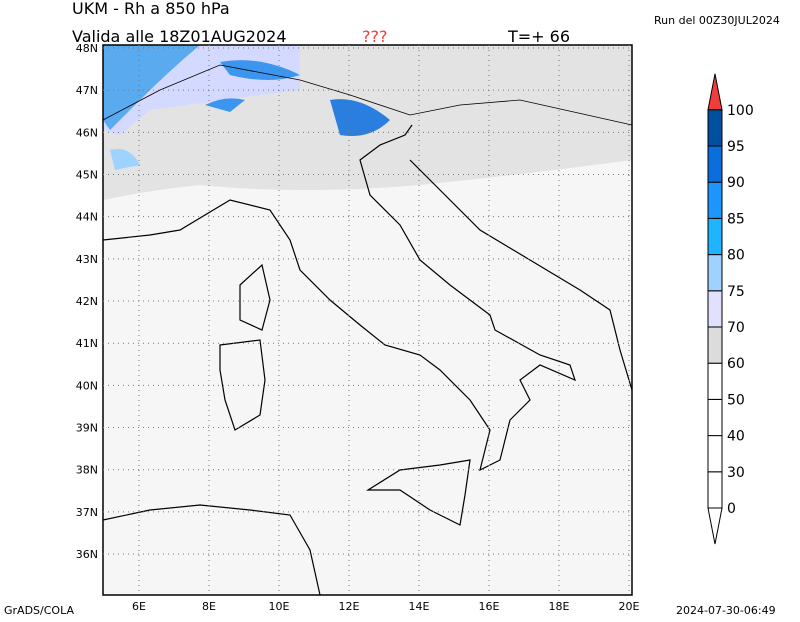 This screenshot has height=622, width=800. What do you see at coordinates (736, 364) in the screenshot?
I see `colorbar-label: 60` at bounding box center [736, 364].